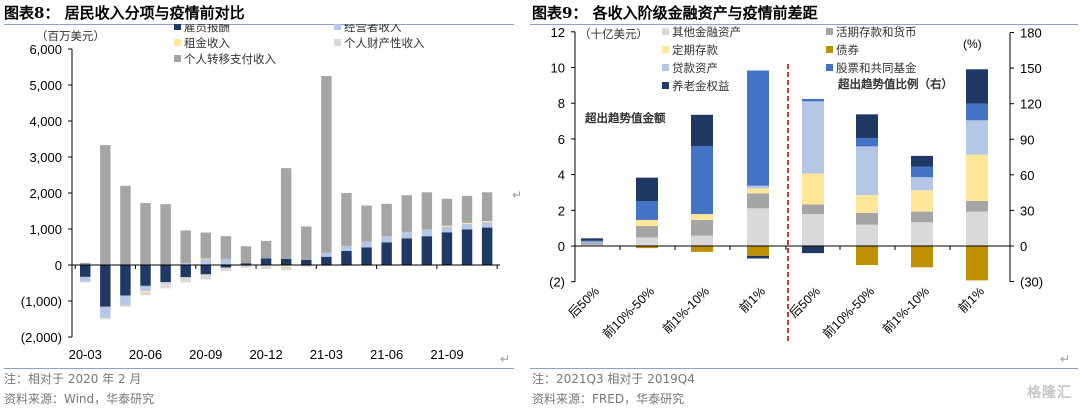  I want to click on x-tick-label: 20-06, so click(145, 354).